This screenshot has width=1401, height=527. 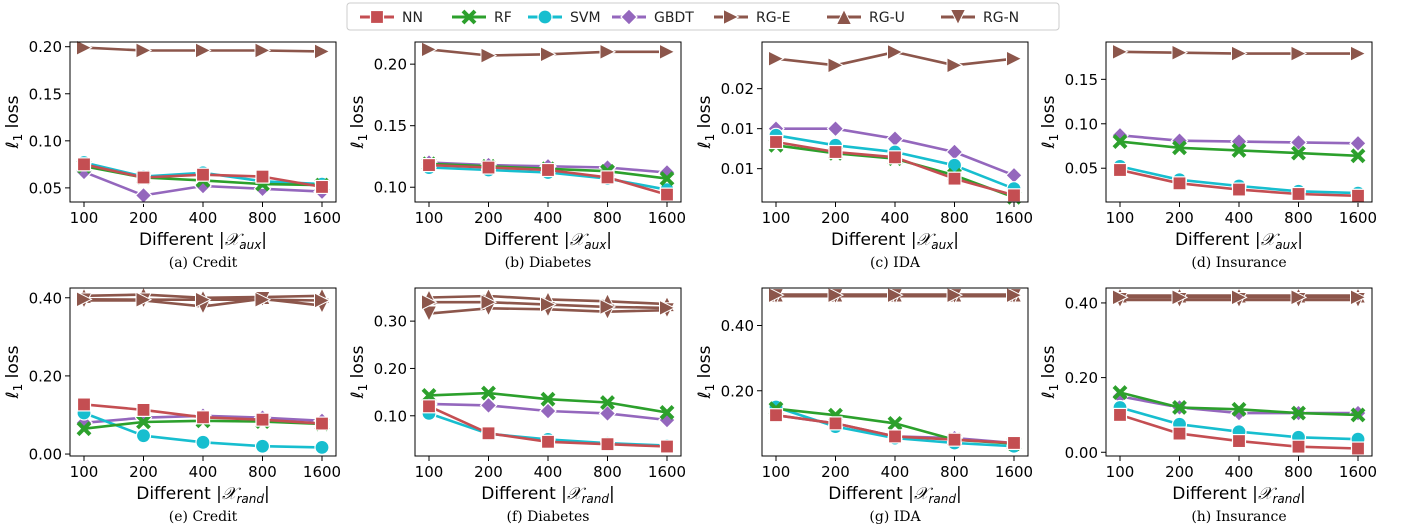 I want to click on data-point-gbdt, so click(x=143, y=195).